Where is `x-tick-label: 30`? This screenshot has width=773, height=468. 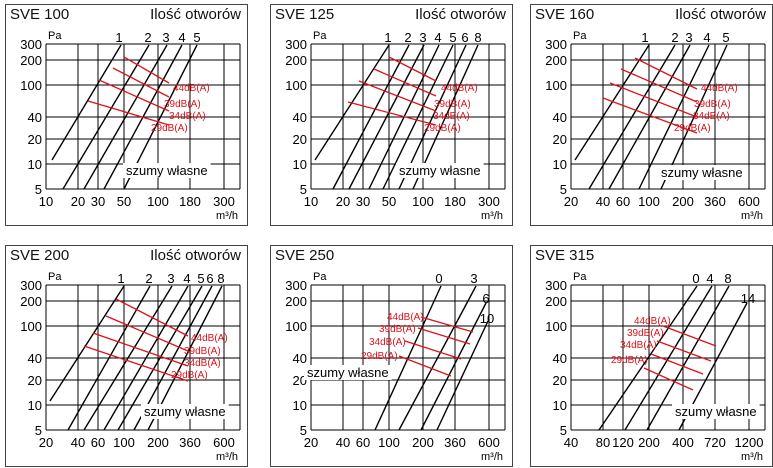
x-tick-label: 30 is located at coordinates (98, 201).